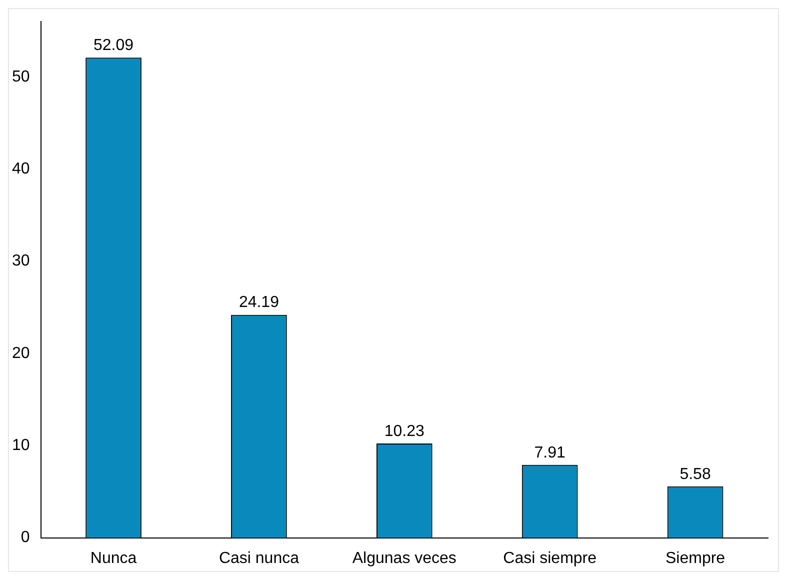 This screenshot has height=580, width=787. What do you see at coordinates (21, 261) in the screenshot?
I see `y-tick-label: 30` at bounding box center [21, 261].